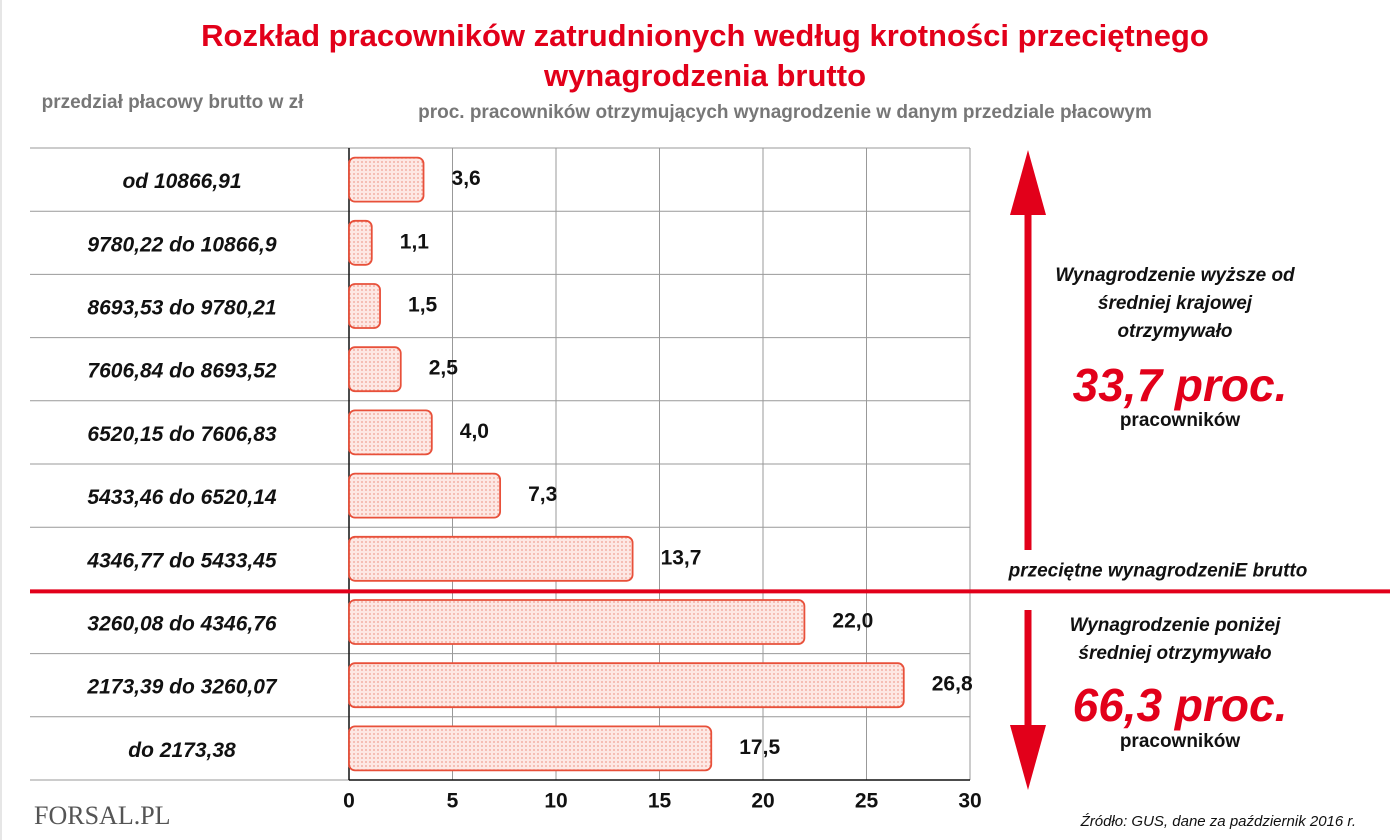 The height and width of the screenshot is (840, 1400). I want to click on x-tick-label: 30, so click(969, 801).